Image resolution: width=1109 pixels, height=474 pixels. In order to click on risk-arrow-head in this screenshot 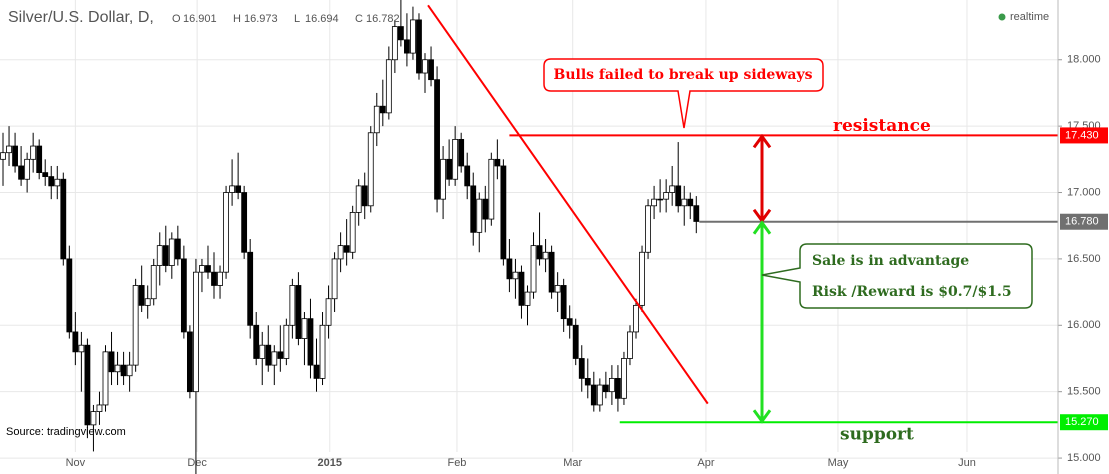, I will do `click(762, 141)`.